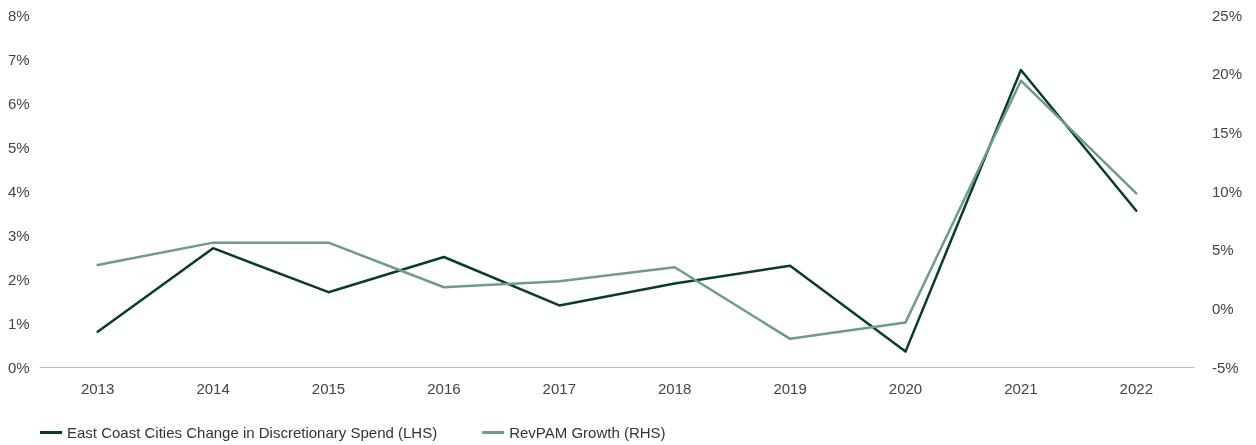  Describe the element at coordinates (98, 388) in the screenshot. I see `x-tick-label: 2013` at that location.